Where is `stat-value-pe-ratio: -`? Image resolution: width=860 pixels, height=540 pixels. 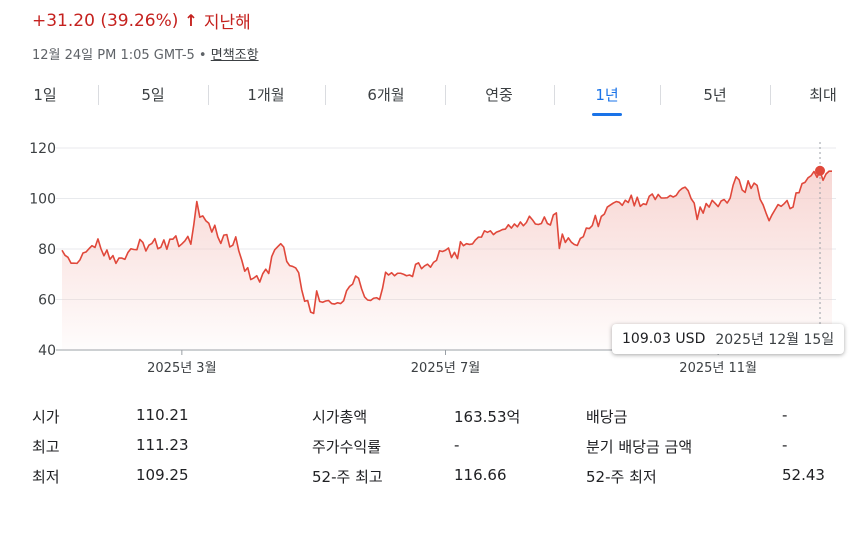
stat-value-pe-ratio: - is located at coordinates (457, 445).